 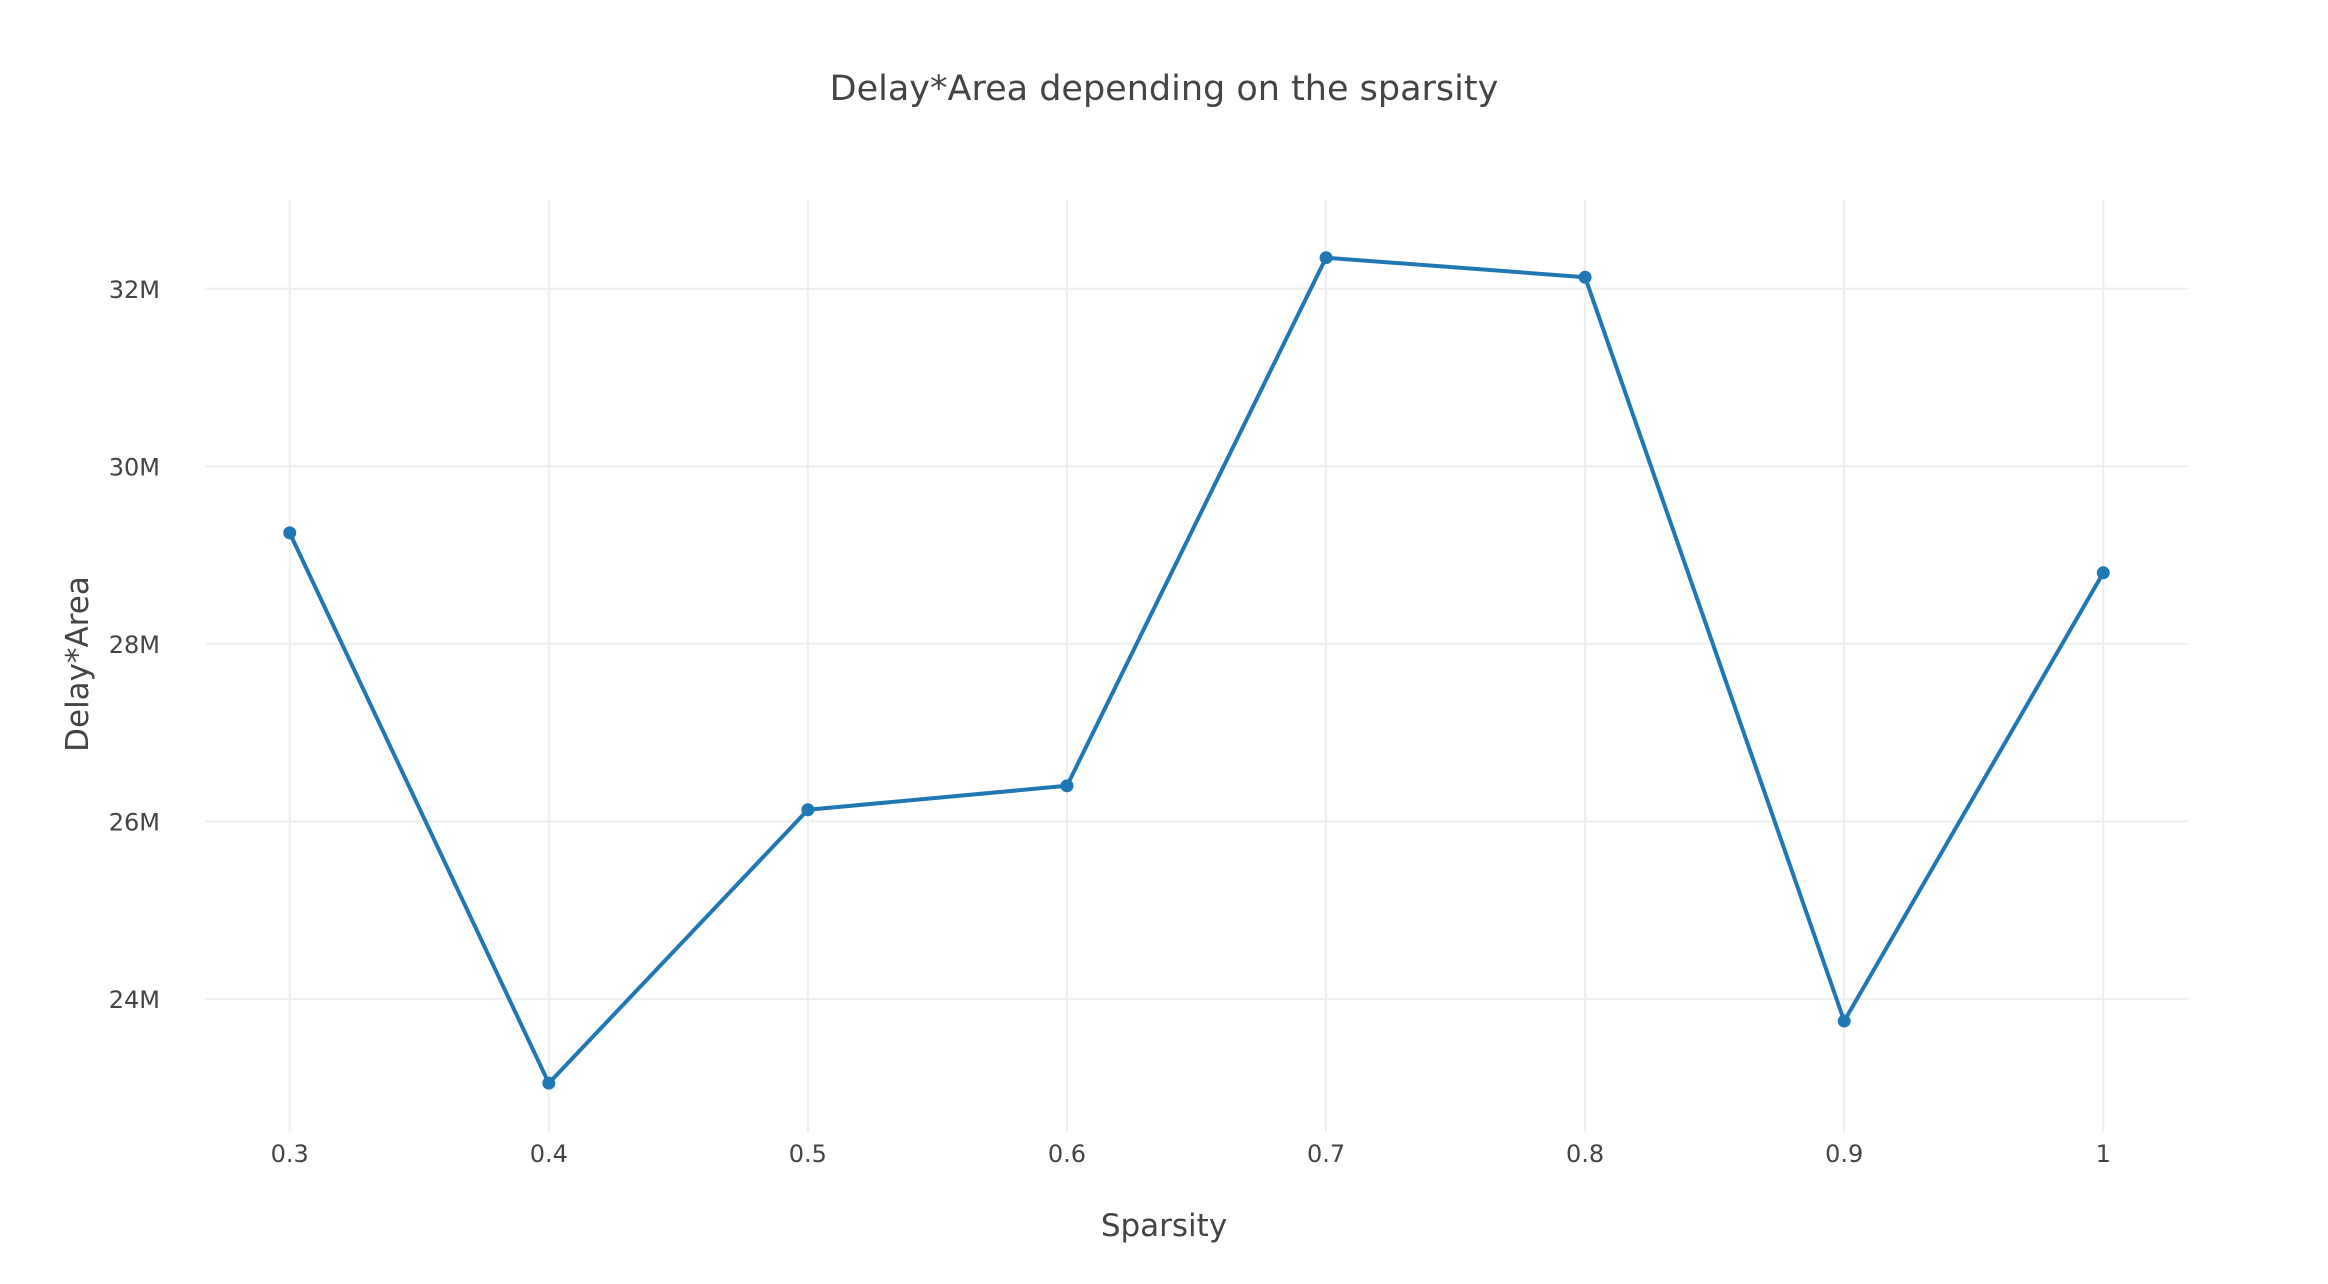 What do you see at coordinates (134, 1000) in the screenshot?
I see `y-tick-label: 24M` at bounding box center [134, 1000].